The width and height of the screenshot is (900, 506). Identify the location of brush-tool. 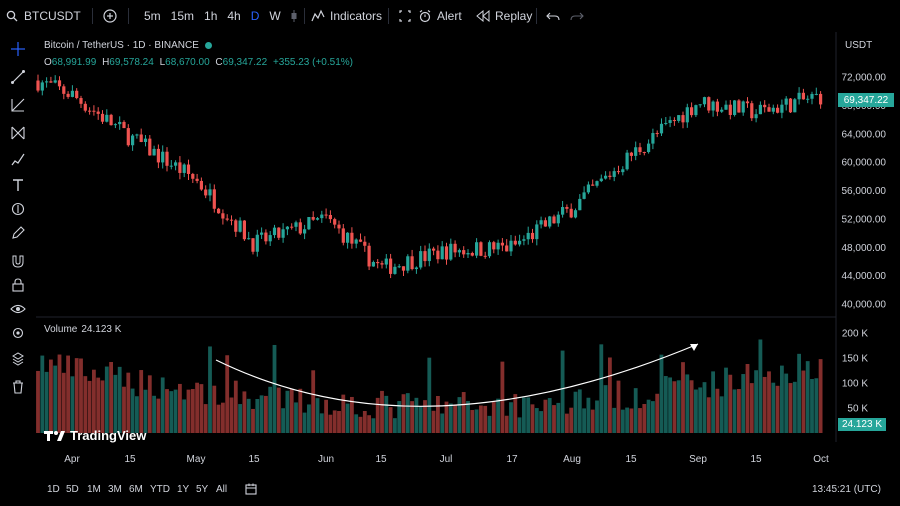
(18, 159).